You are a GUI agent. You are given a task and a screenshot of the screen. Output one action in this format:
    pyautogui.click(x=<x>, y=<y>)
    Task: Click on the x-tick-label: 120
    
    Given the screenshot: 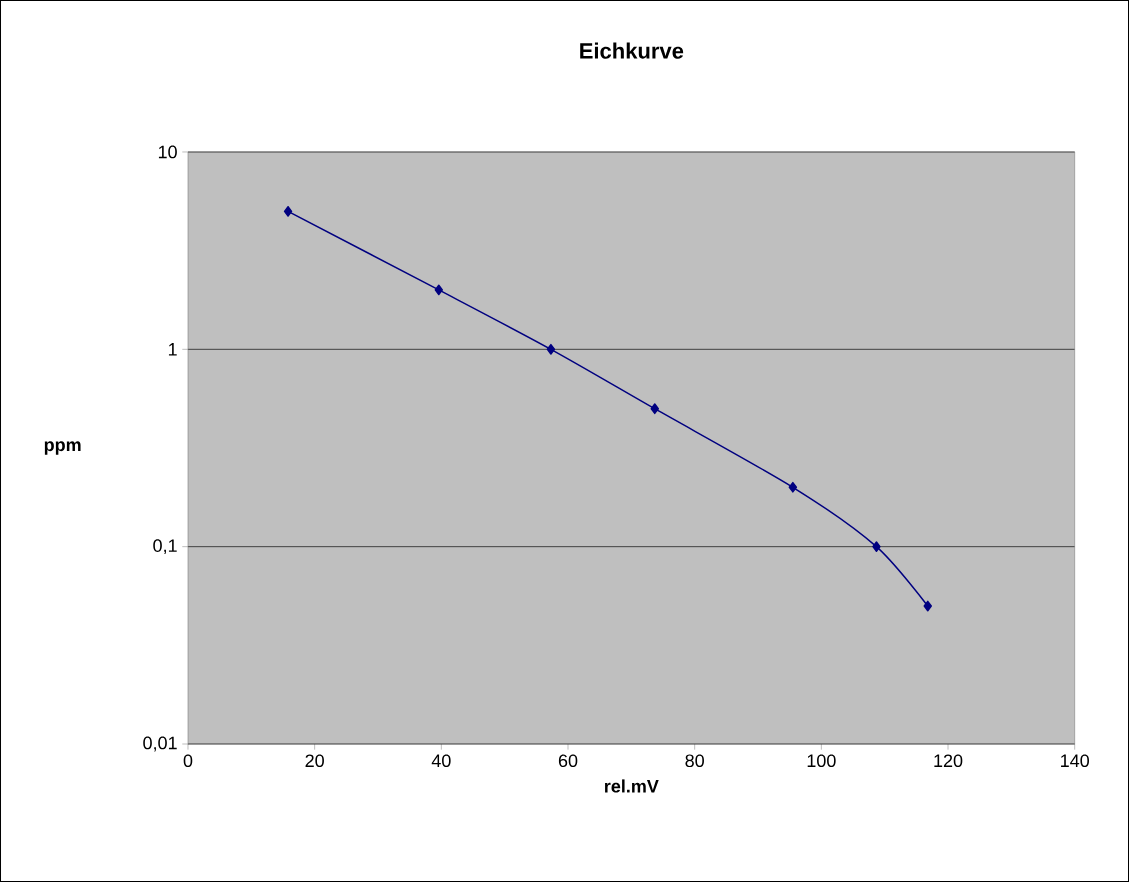 What is the action you would take?
    pyautogui.click(x=948, y=761)
    